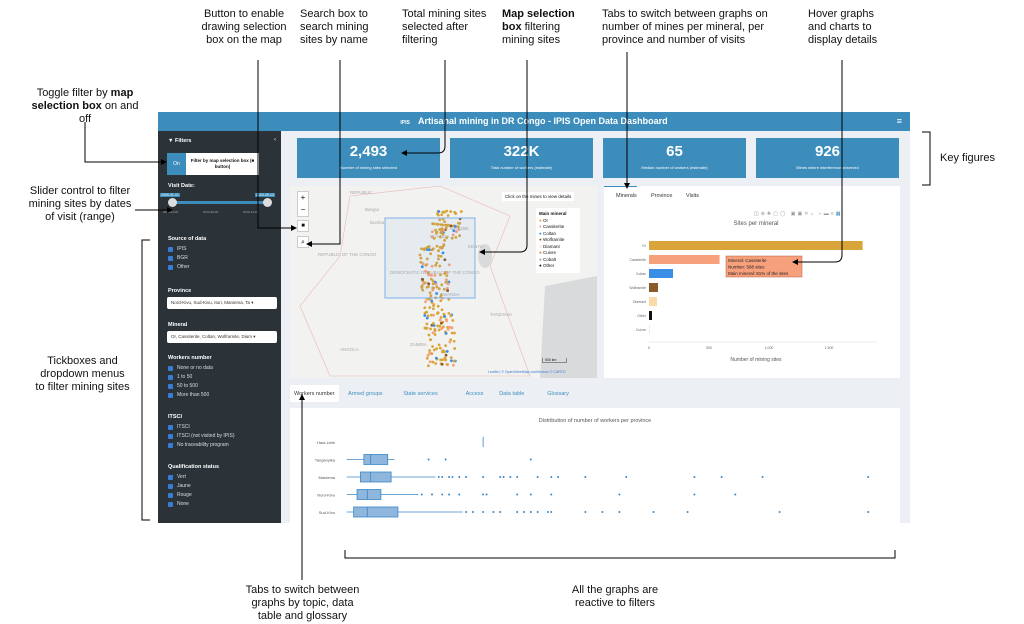 Image resolution: width=1024 pixels, height=624 pixels. I want to click on map-selection-box, so click(430, 258).